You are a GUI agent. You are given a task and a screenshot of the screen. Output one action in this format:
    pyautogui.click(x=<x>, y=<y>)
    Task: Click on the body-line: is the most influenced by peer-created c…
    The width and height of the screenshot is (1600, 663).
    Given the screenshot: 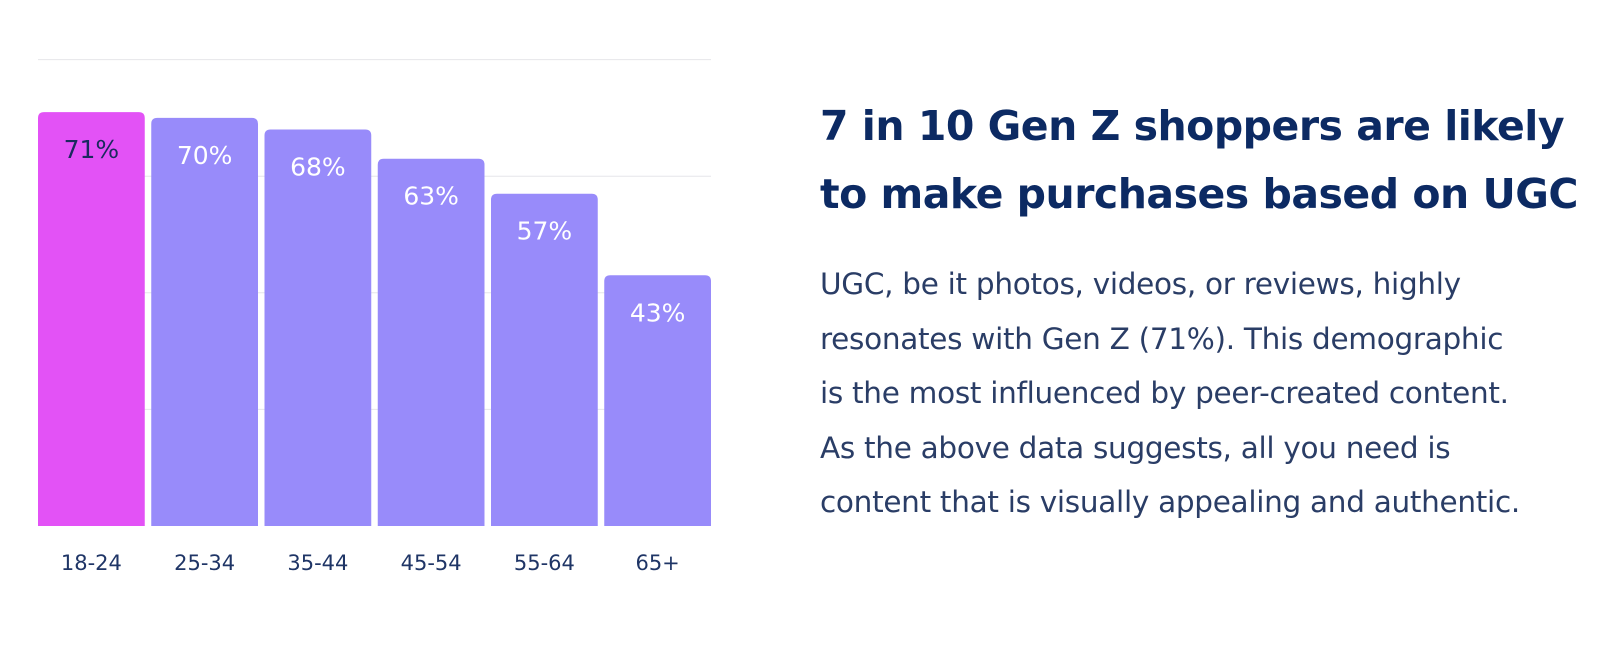 What is the action you would take?
    pyautogui.click(x=1164, y=393)
    